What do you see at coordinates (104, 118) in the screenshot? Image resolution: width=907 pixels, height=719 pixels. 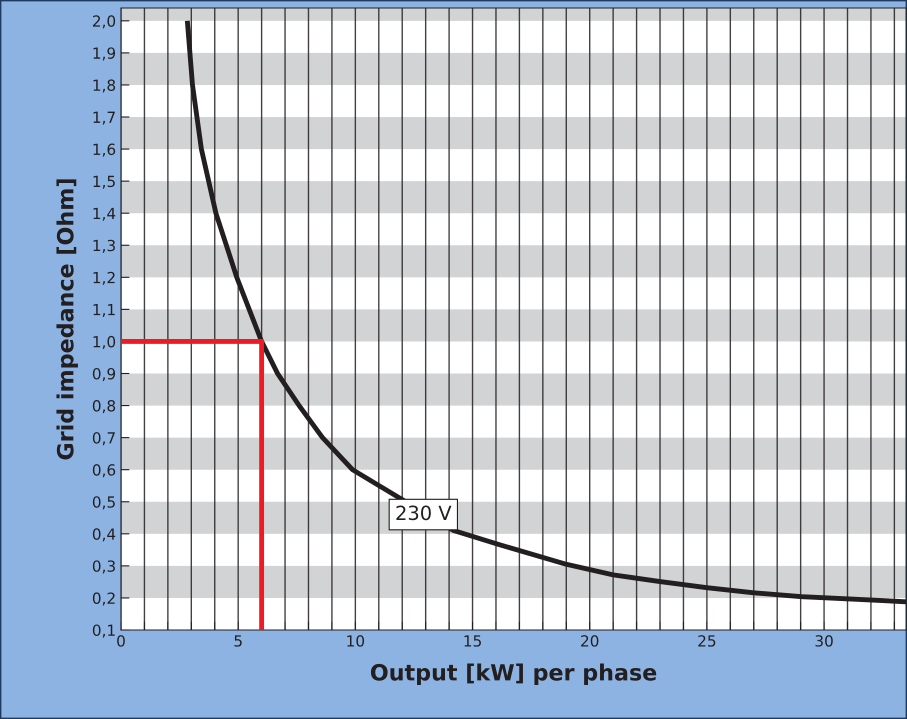 I see `y-tick-label: 1,7` at bounding box center [104, 118].